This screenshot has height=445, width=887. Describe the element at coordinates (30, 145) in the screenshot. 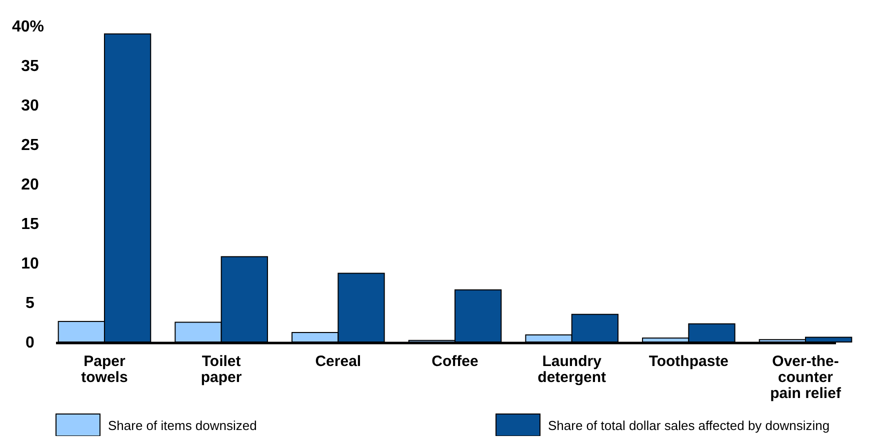

I see `y-tick-label: 25` at that location.